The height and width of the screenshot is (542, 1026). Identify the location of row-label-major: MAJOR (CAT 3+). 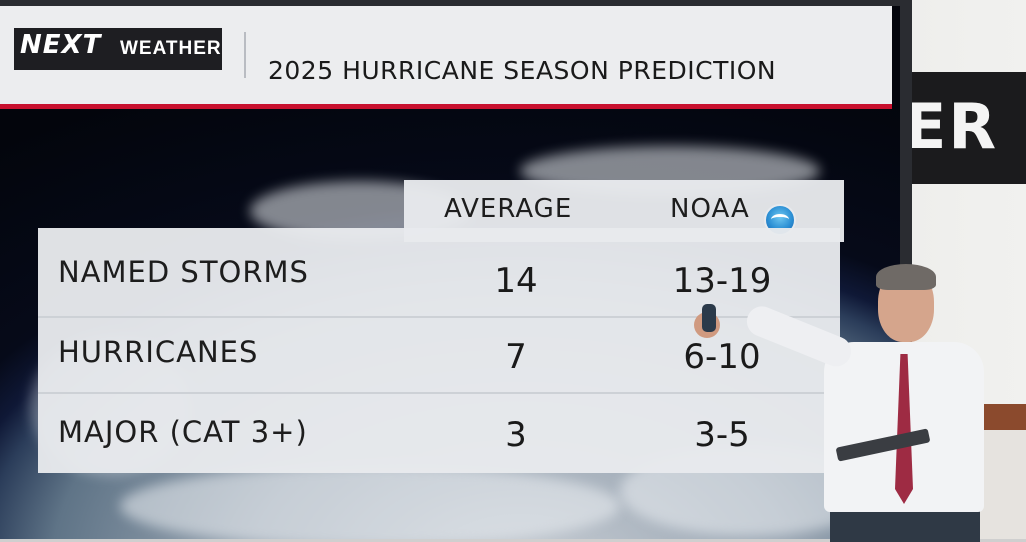
(183, 432).